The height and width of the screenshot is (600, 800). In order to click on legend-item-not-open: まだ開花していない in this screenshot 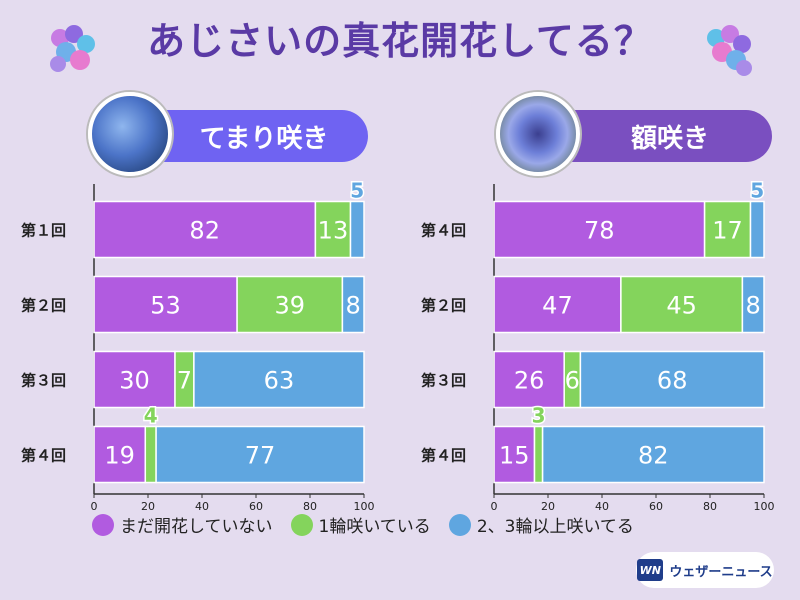, I will do `click(182, 524)`.